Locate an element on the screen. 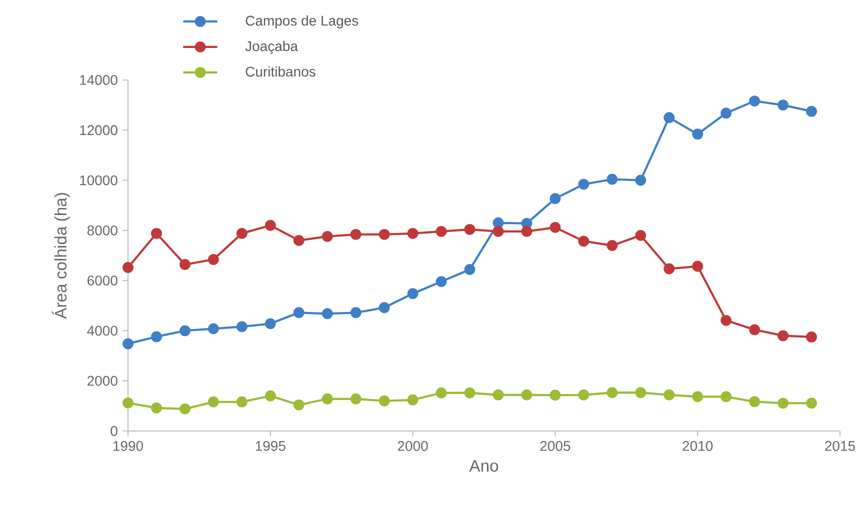  y-tick-label: 4000 is located at coordinates (102, 331).